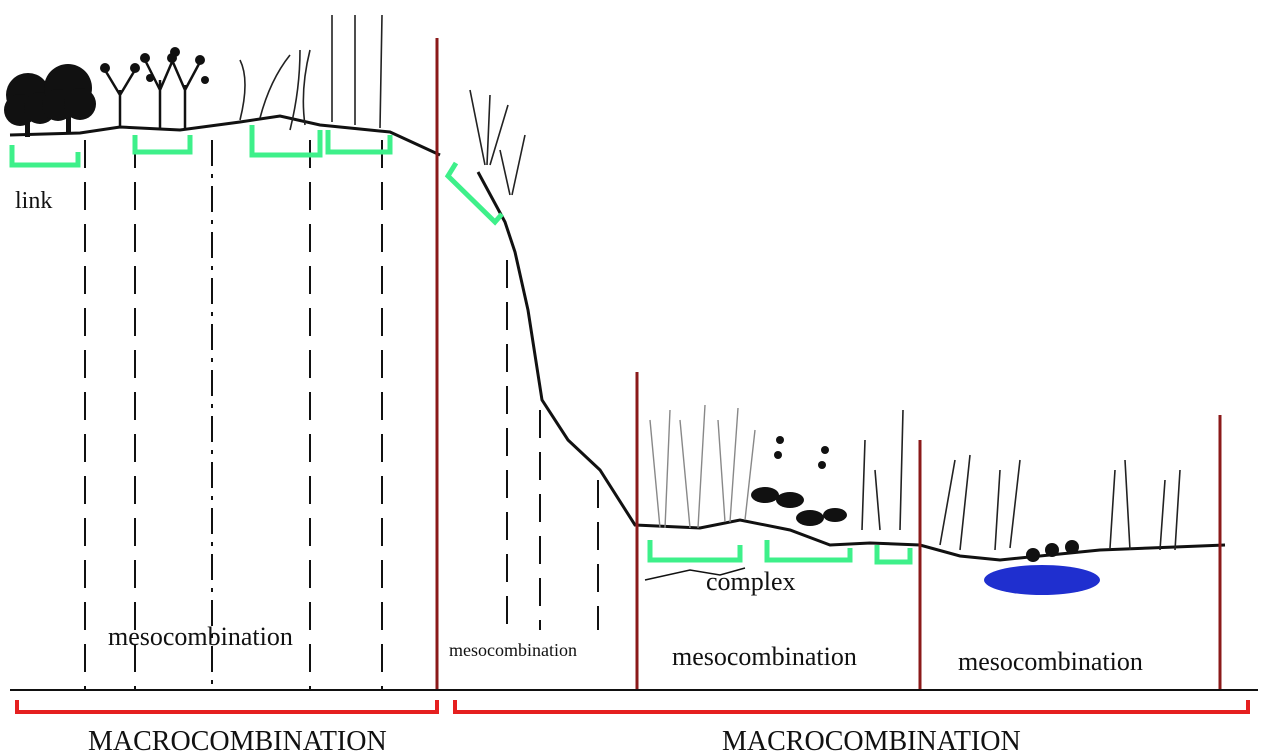 This screenshot has width=1270, height=754. What do you see at coordinates (799, 481) in the screenshot?
I see `broadleaf-herbs` at bounding box center [799, 481].